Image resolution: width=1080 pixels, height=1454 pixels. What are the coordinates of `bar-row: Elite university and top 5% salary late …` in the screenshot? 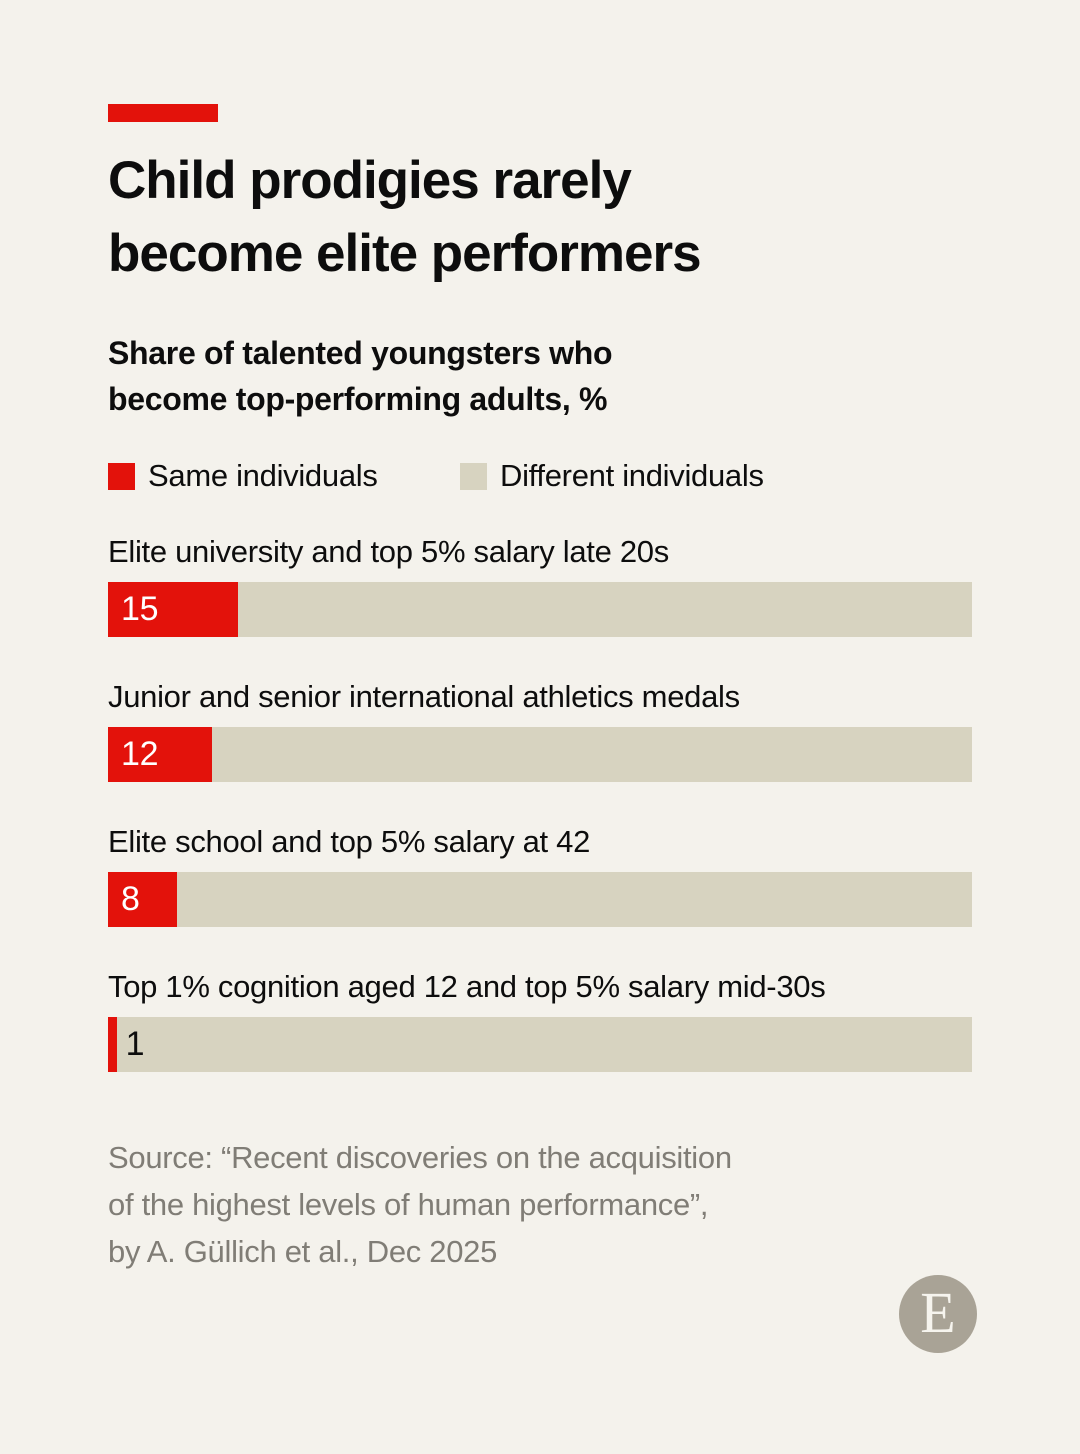 It's located at (540, 585).